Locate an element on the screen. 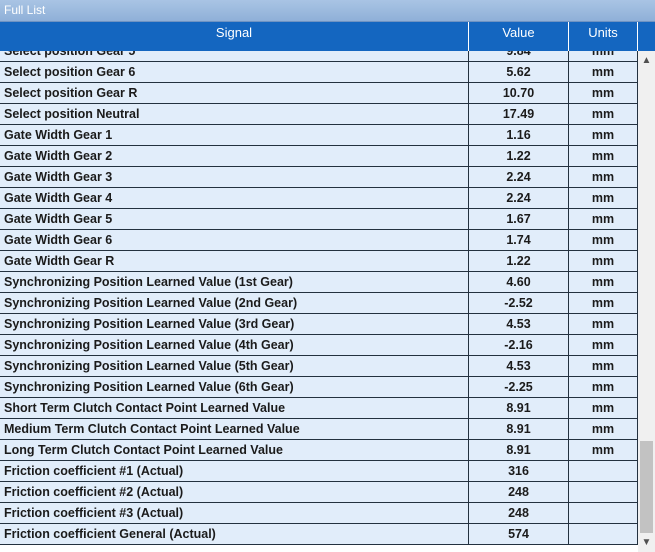  signal-cell: Gate Width Gear 6 is located at coordinates (234, 240).